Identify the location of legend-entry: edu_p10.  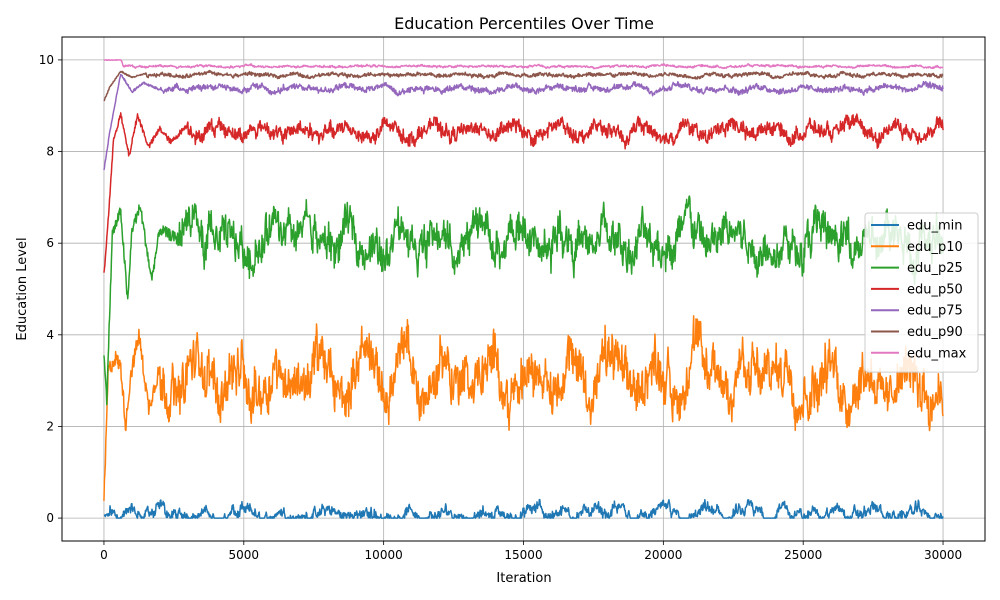
(935, 247).